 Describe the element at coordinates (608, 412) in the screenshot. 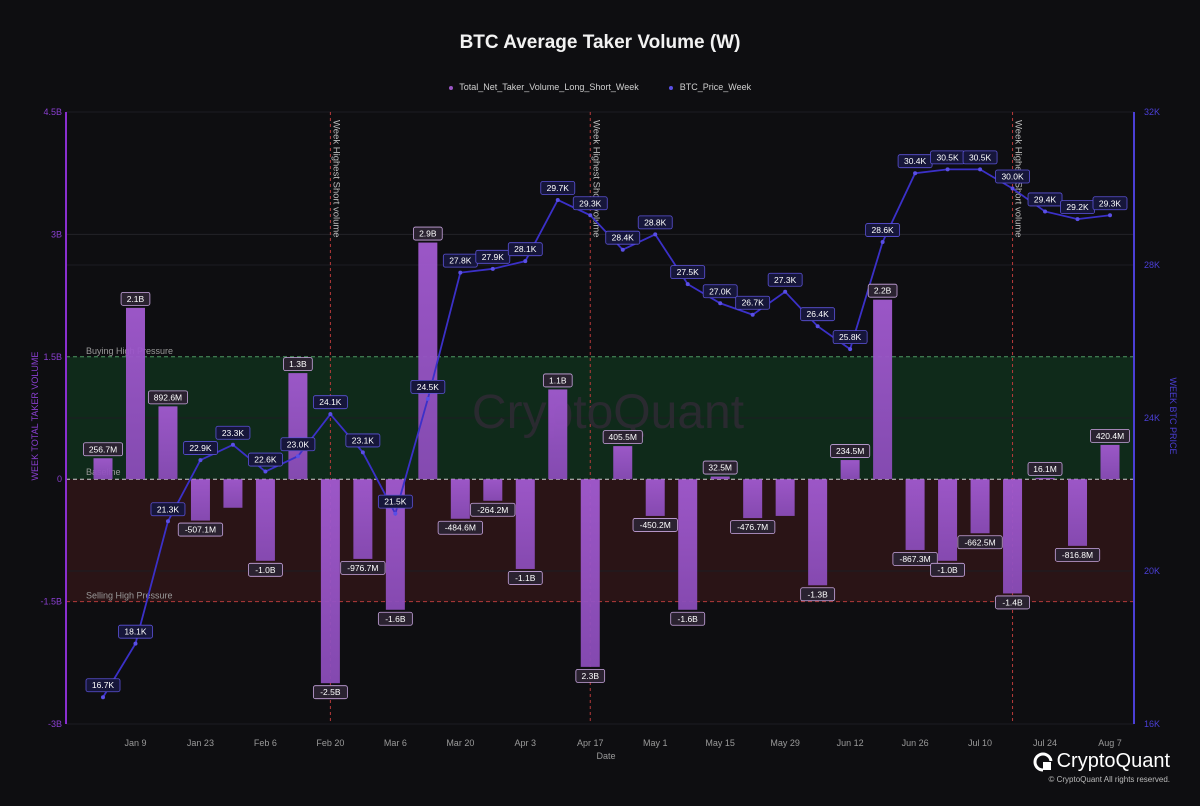

I see `watermark: CryptoQuant` at that location.